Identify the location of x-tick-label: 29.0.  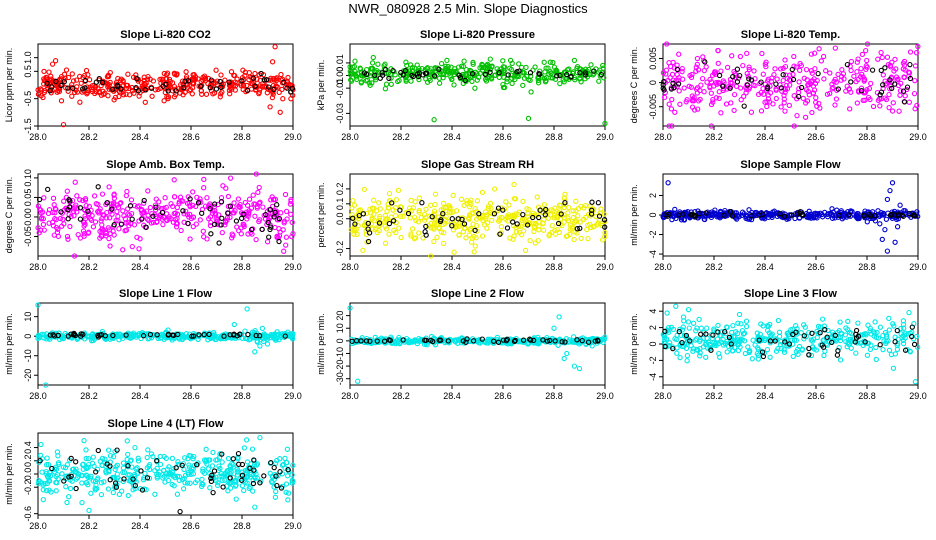
(293, 137).